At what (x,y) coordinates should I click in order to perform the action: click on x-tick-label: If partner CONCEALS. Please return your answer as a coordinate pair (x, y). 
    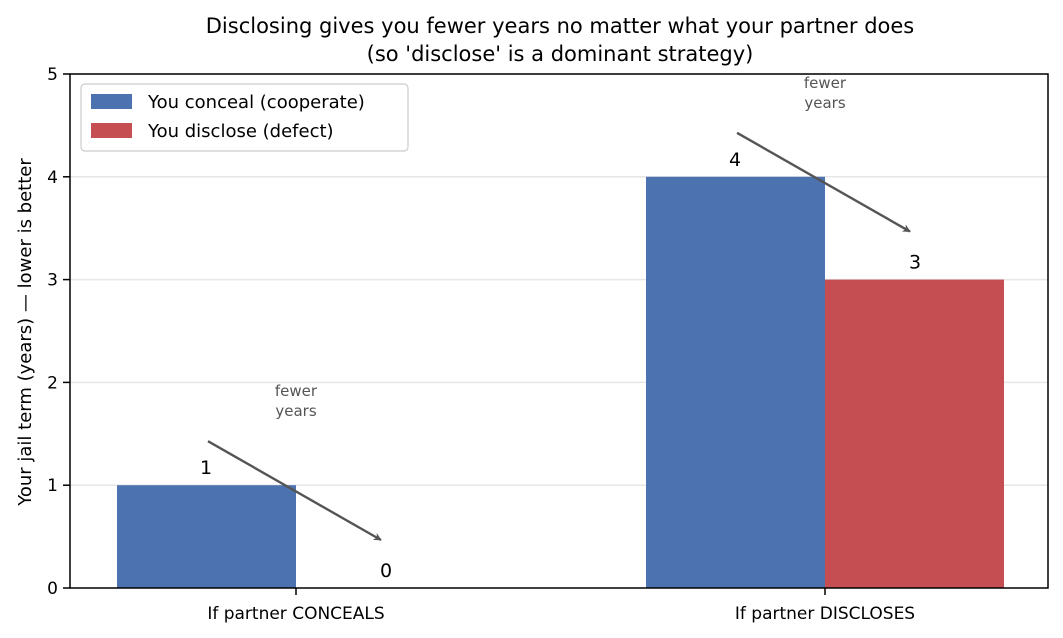
    Looking at the image, I should click on (295, 614).